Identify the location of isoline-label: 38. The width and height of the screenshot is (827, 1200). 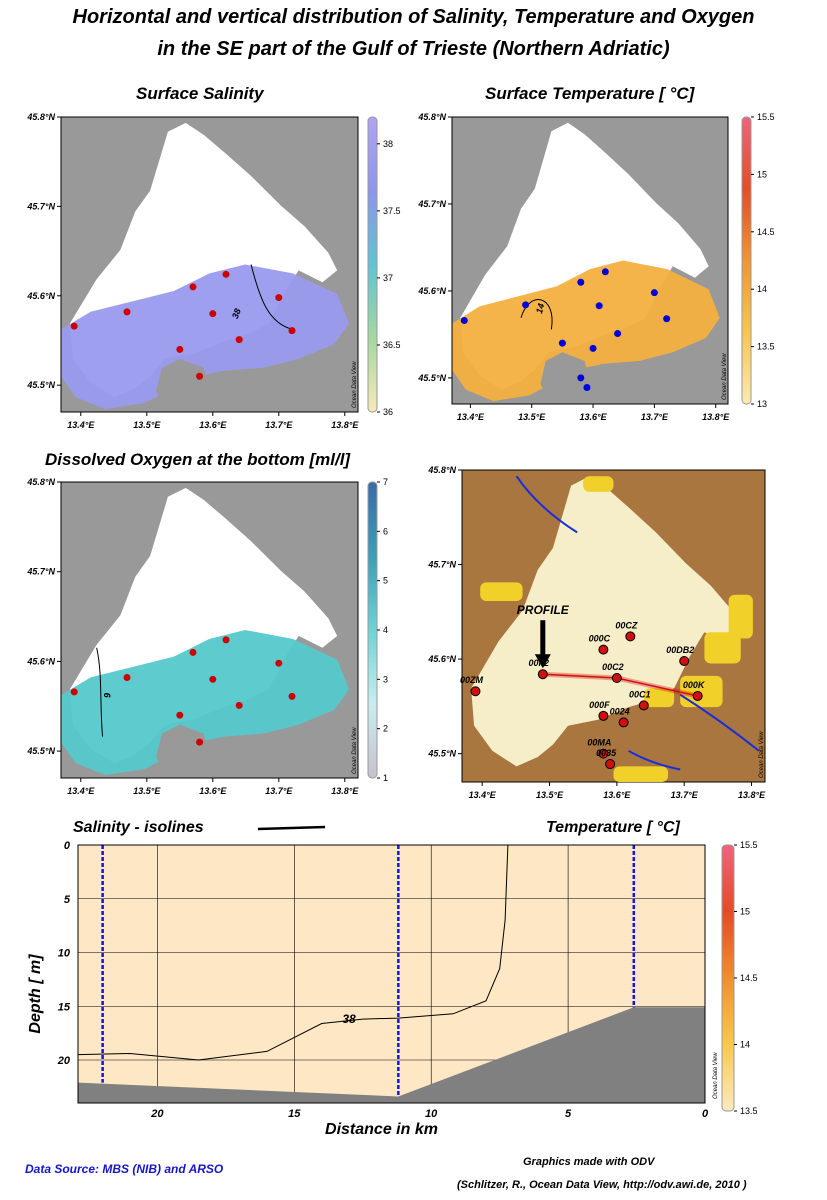
(349, 1019).